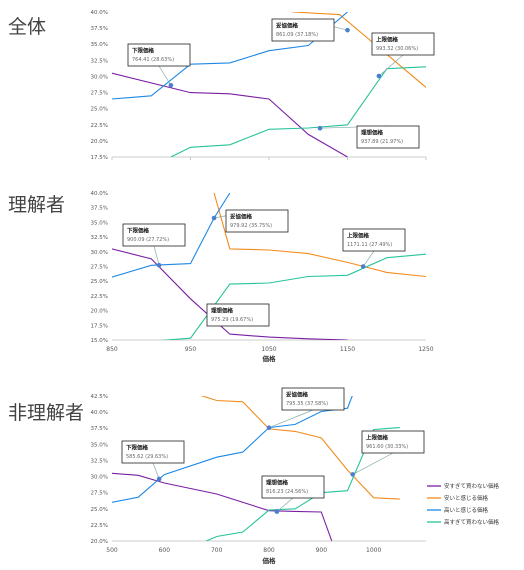  I want to click on panel-title-understander: 理解者, so click(37, 205).